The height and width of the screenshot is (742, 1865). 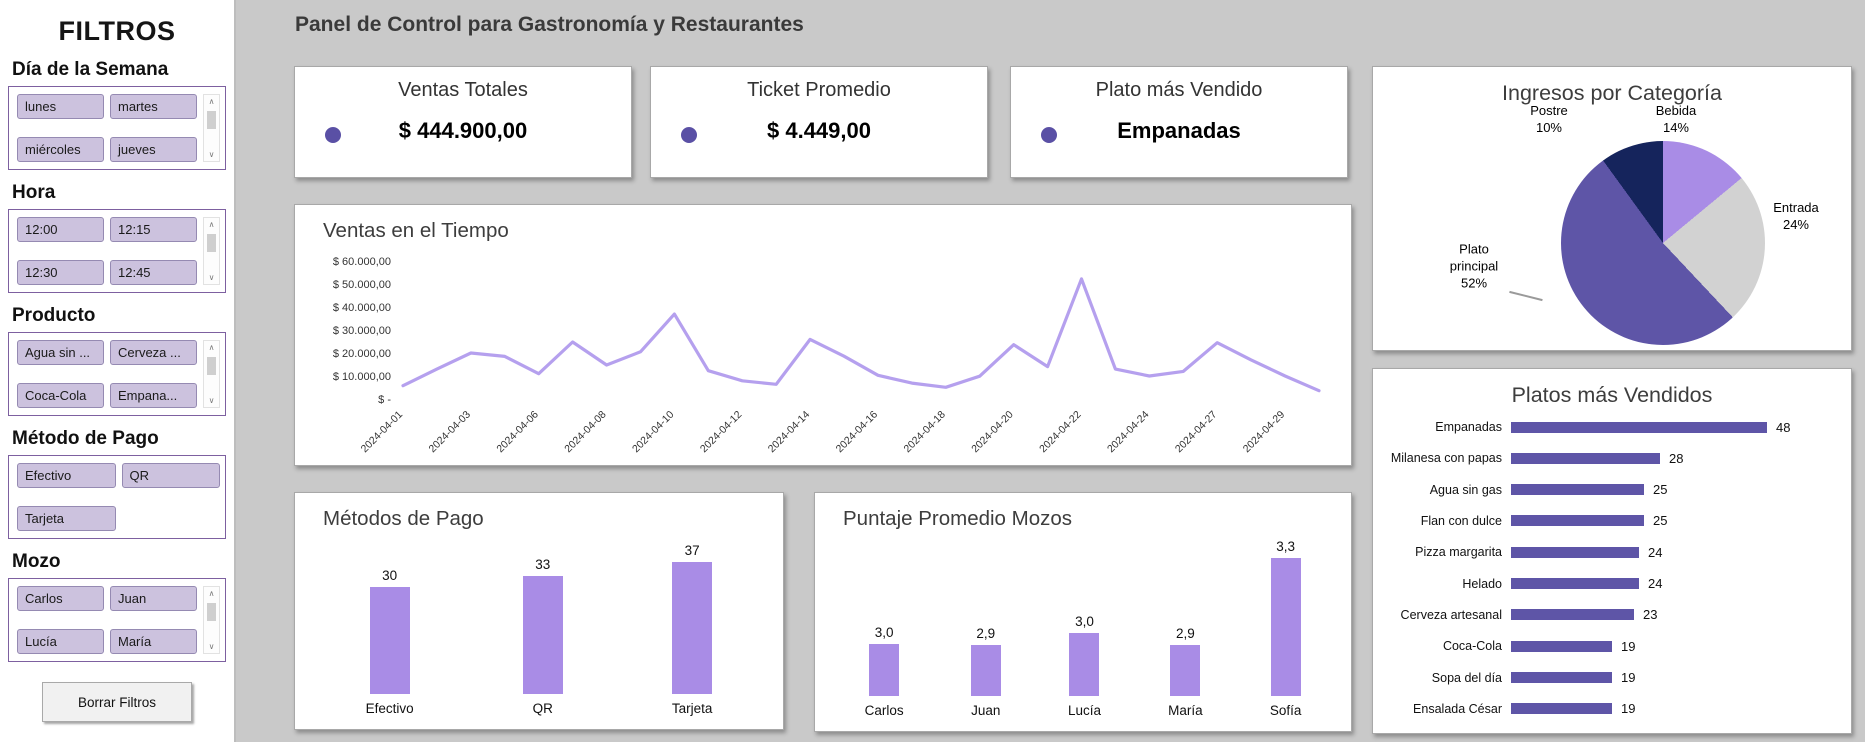 What do you see at coordinates (1577, 521) in the screenshot?
I see `hbar-flan-con-dulce` at bounding box center [1577, 521].